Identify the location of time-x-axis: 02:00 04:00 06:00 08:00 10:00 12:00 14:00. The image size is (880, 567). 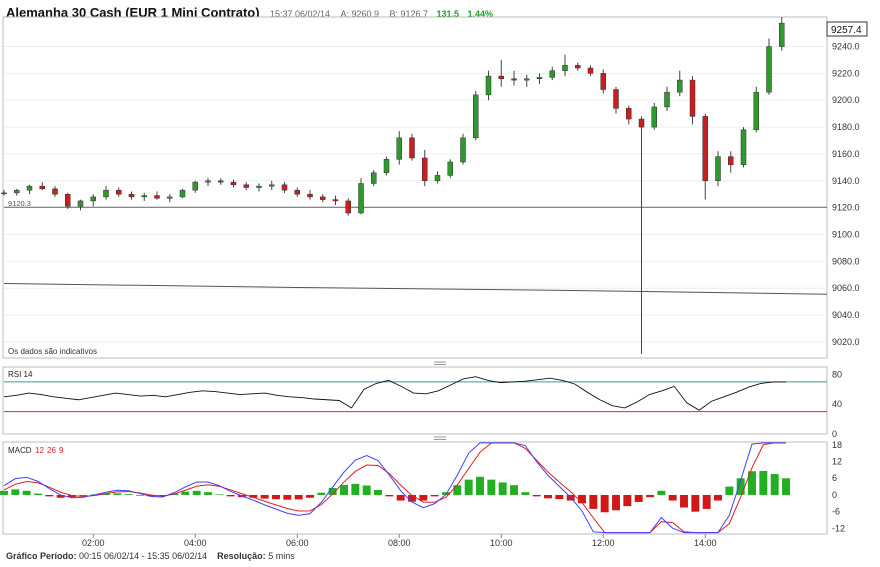
(399, 541).